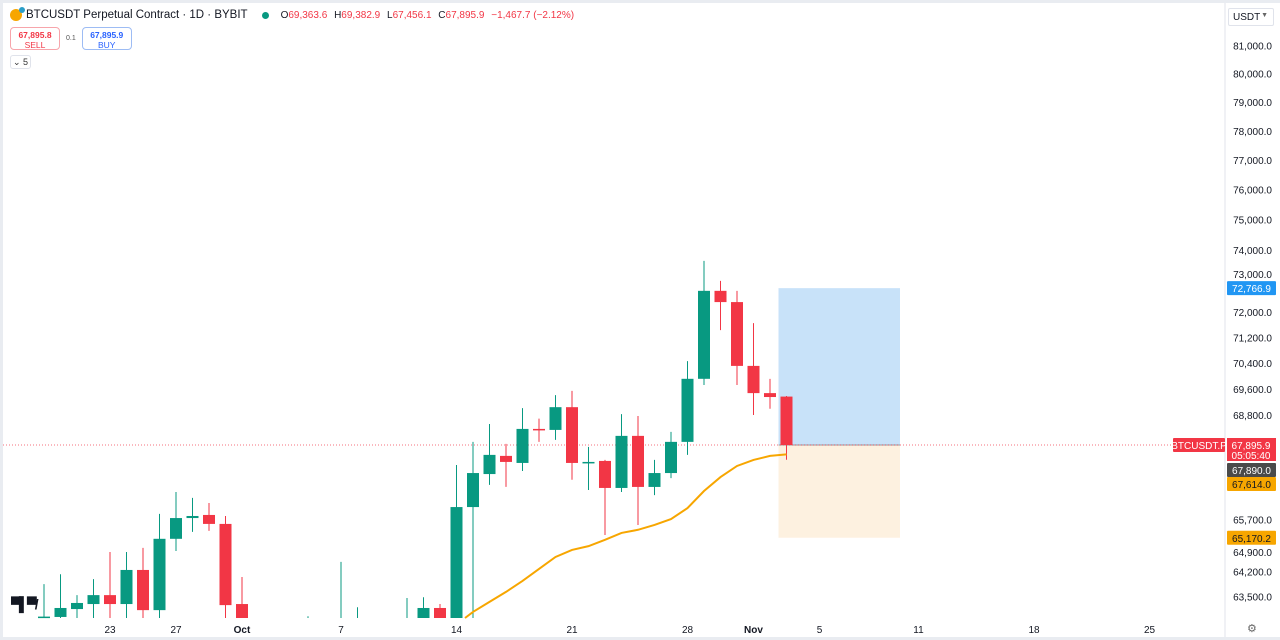 This screenshot has width=1280, height=640. What do you see at coordinates (1252, 338) in the screenshot?
I see `price-axis-label: 71,200.0` at bounding box center [1252, 338].